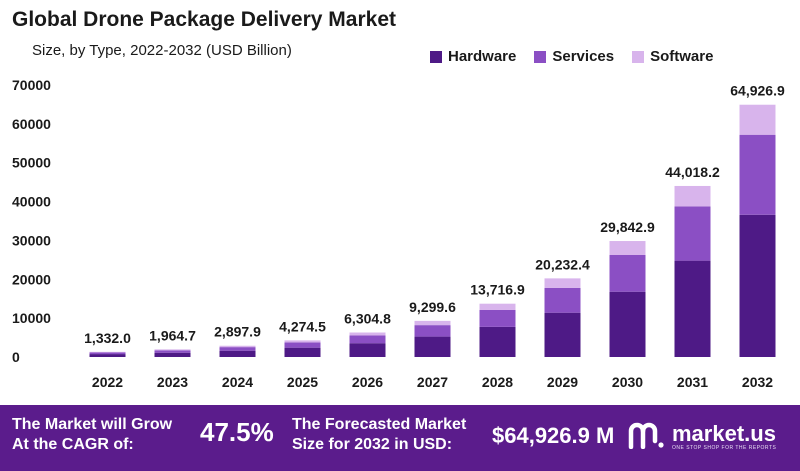 Image resolution: width=800 pixels, height=471 pixels. Describe the element at coordinates (31, 240) in the screenshot. I see `y-tick-label: 30000` at that location.